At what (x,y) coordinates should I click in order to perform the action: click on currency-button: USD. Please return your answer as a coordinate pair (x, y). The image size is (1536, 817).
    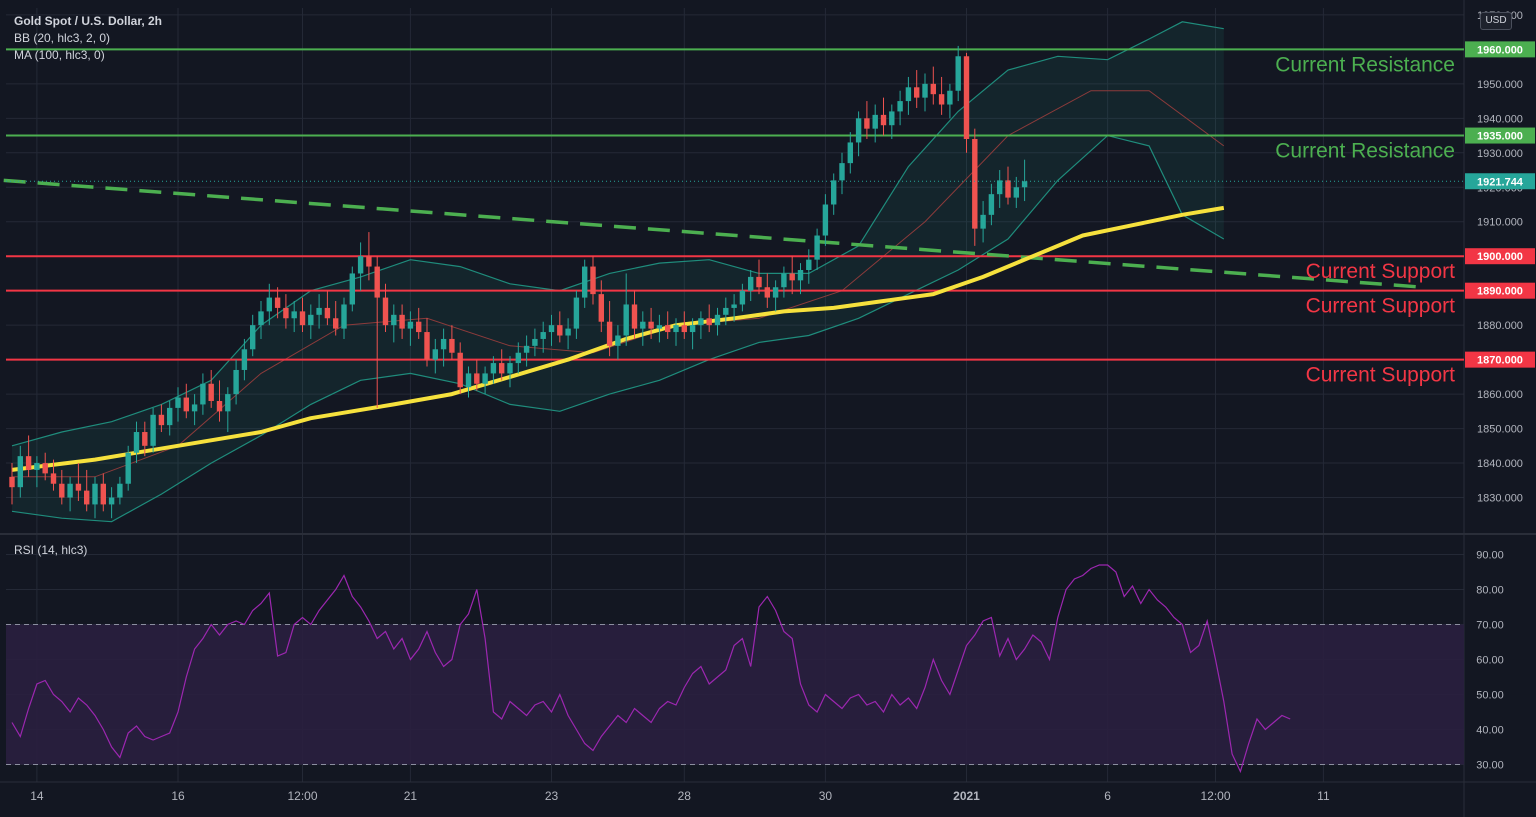
    Looking at the image, I should click on (1496, 21).